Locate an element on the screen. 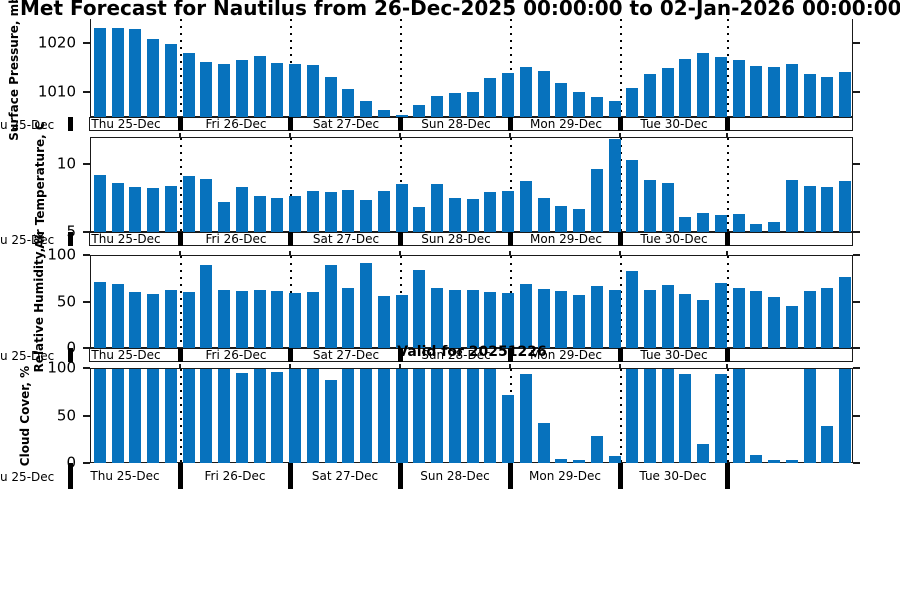 The height and width of the screenshot is (600, 900). y-tick-label: 10 is located at coordinates (66, 163).